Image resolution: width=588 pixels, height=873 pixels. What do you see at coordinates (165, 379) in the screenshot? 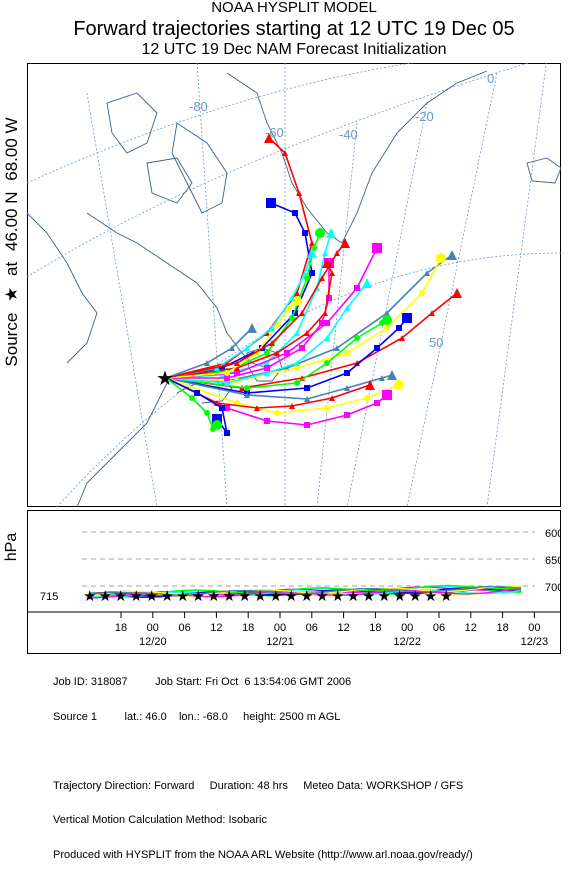
I see `source-star-marker: ★` at bounding box center [165, 379].